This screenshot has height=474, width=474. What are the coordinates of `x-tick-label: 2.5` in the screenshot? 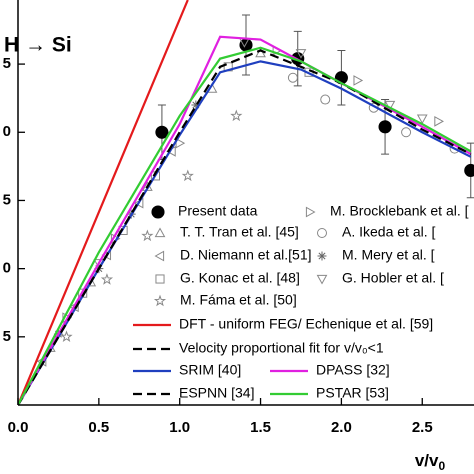 It's located at (422, 427).